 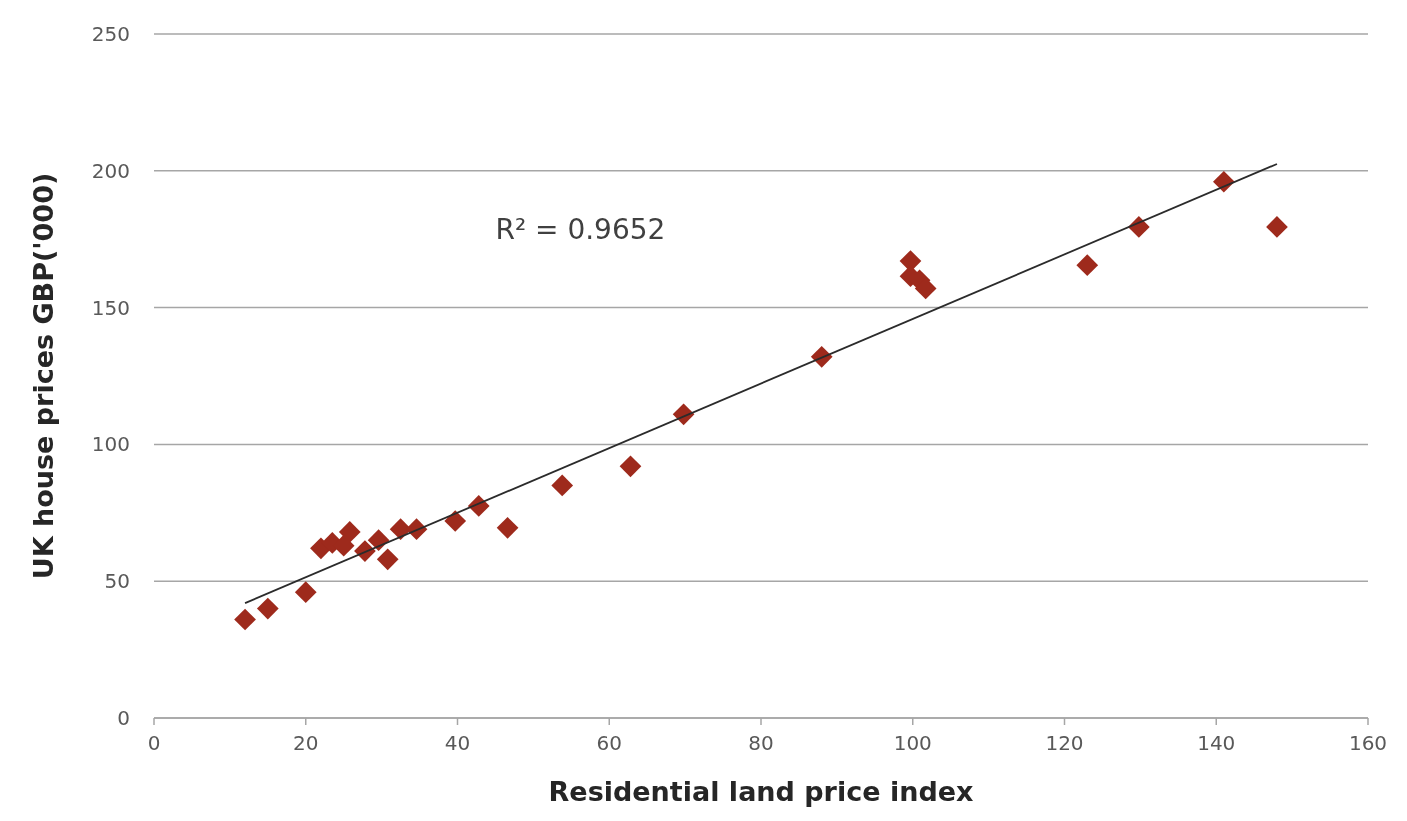 I want to click on x-tick-label: 160, so click(x=1368, y=743).